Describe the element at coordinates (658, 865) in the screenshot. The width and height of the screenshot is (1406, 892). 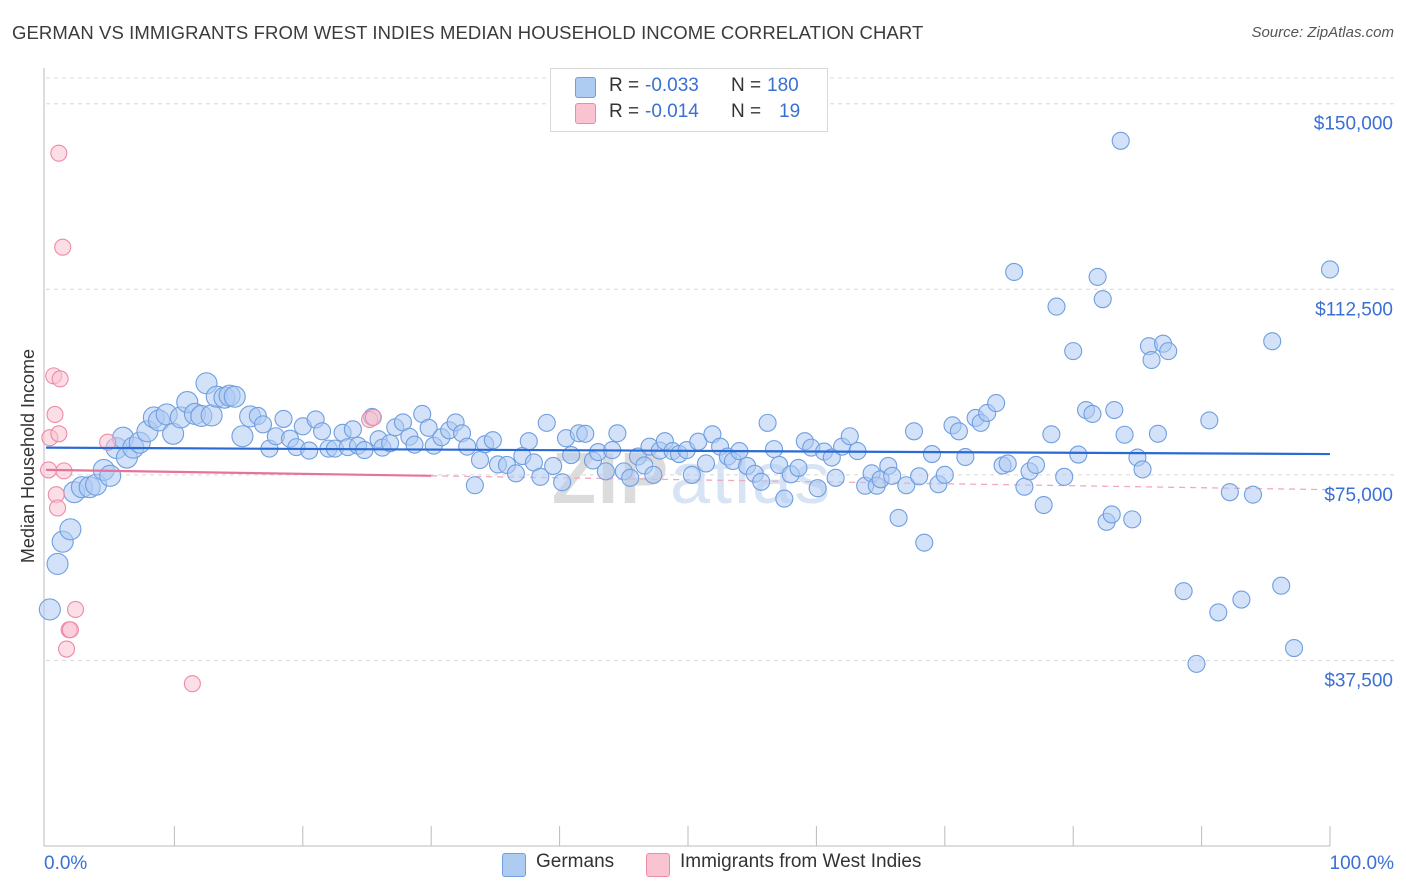
I see `bottom-legend-swatch-west-indies` at that location.